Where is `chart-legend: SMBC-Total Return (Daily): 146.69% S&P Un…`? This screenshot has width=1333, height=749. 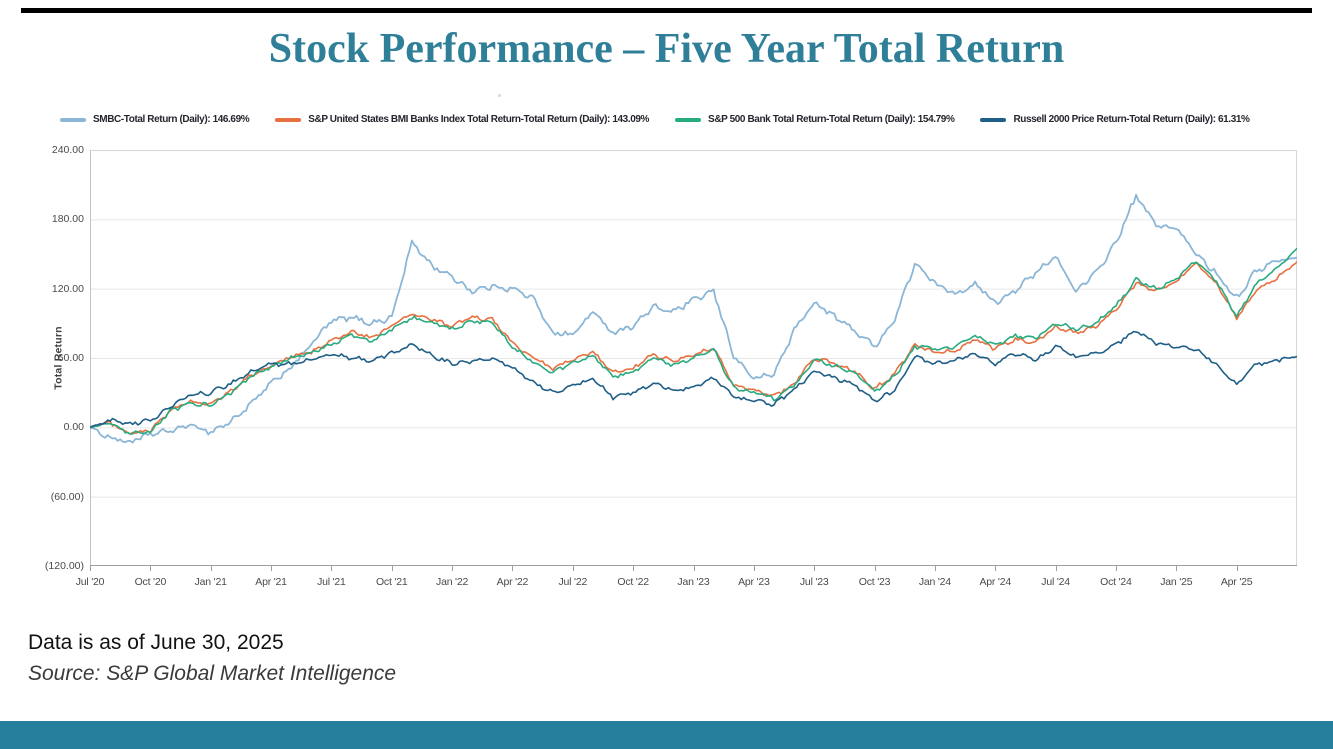
chart-legend: SMBC-Total Return (Daily): 146.69% S&P Un… is located at coordinates (686, 120).